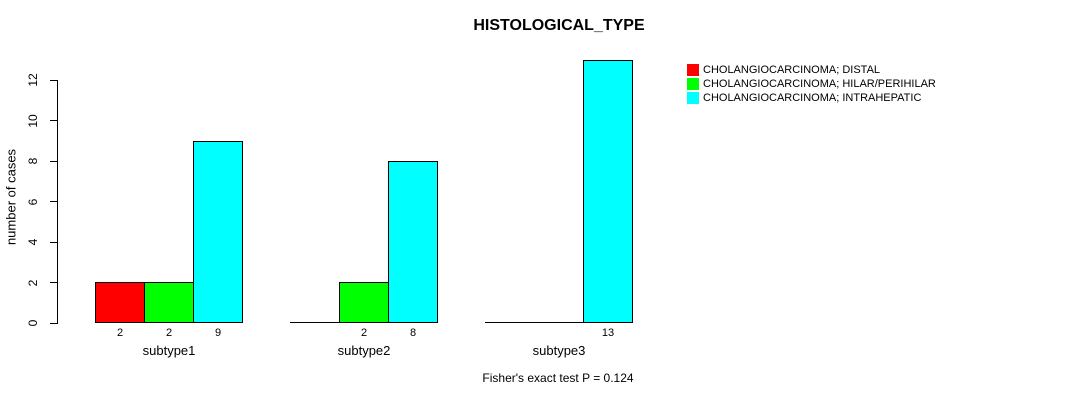 The height and width of the screenshot is (400, 1090). What do you see at coordinates (57, 202) in the screenshot?
I see `y-axis-line` at bounding box center [57, 202].